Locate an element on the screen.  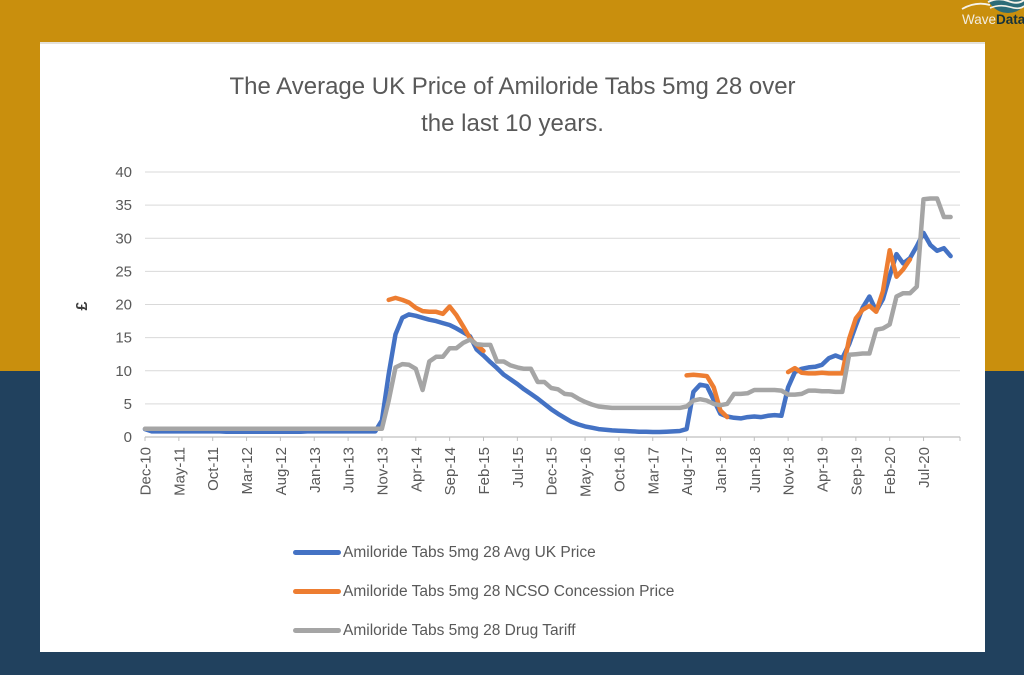
svg-text: Jan-18 is located at coordinates (721, 470).